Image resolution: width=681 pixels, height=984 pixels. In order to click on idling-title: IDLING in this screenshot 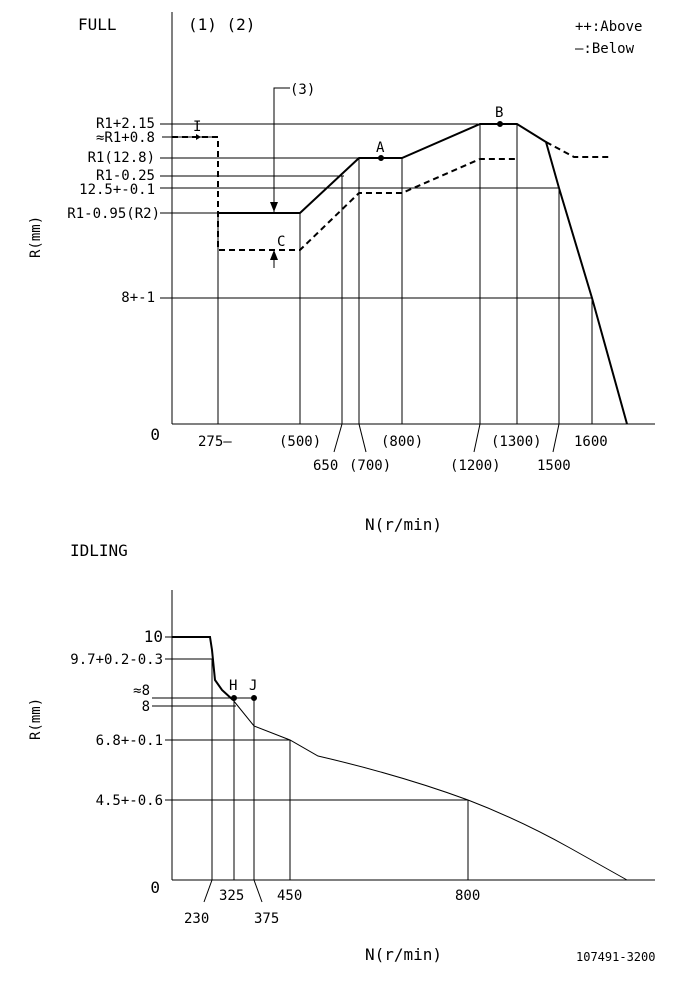, I will do `click(99, 550)`.